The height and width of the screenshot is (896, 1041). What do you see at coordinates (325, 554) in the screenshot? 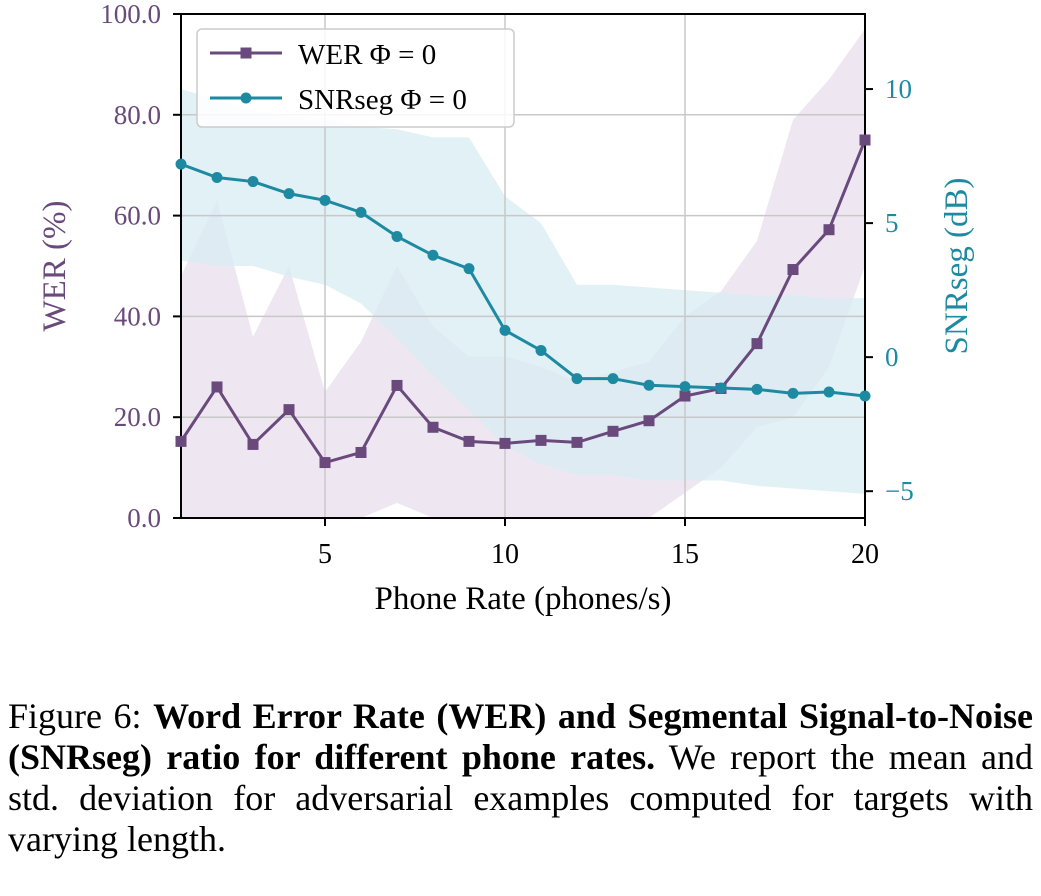
I see `x-tick-label: 5` at bounding box center [325, 554].